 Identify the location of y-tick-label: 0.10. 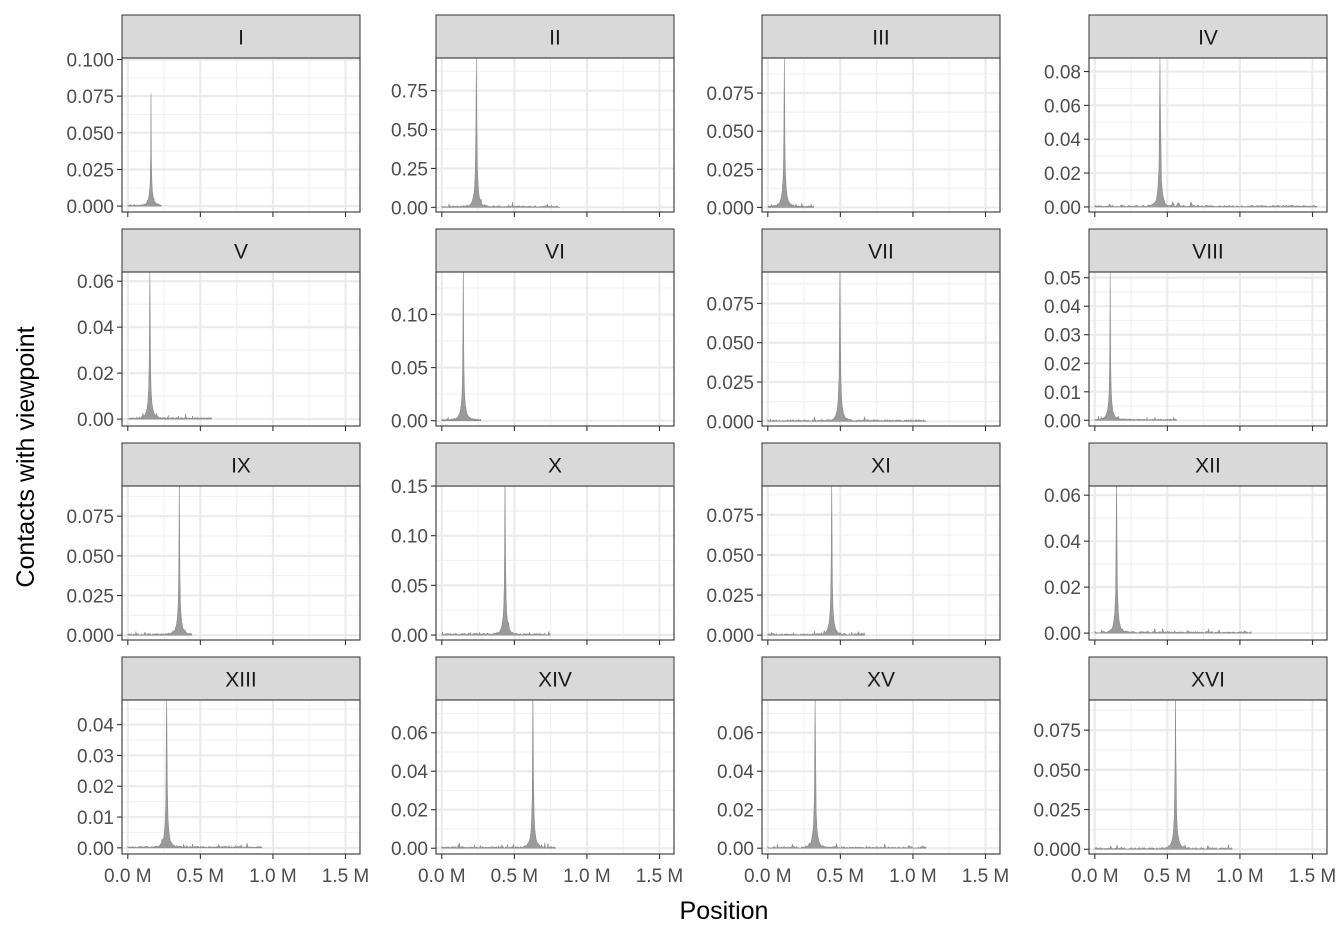
(409, 315).